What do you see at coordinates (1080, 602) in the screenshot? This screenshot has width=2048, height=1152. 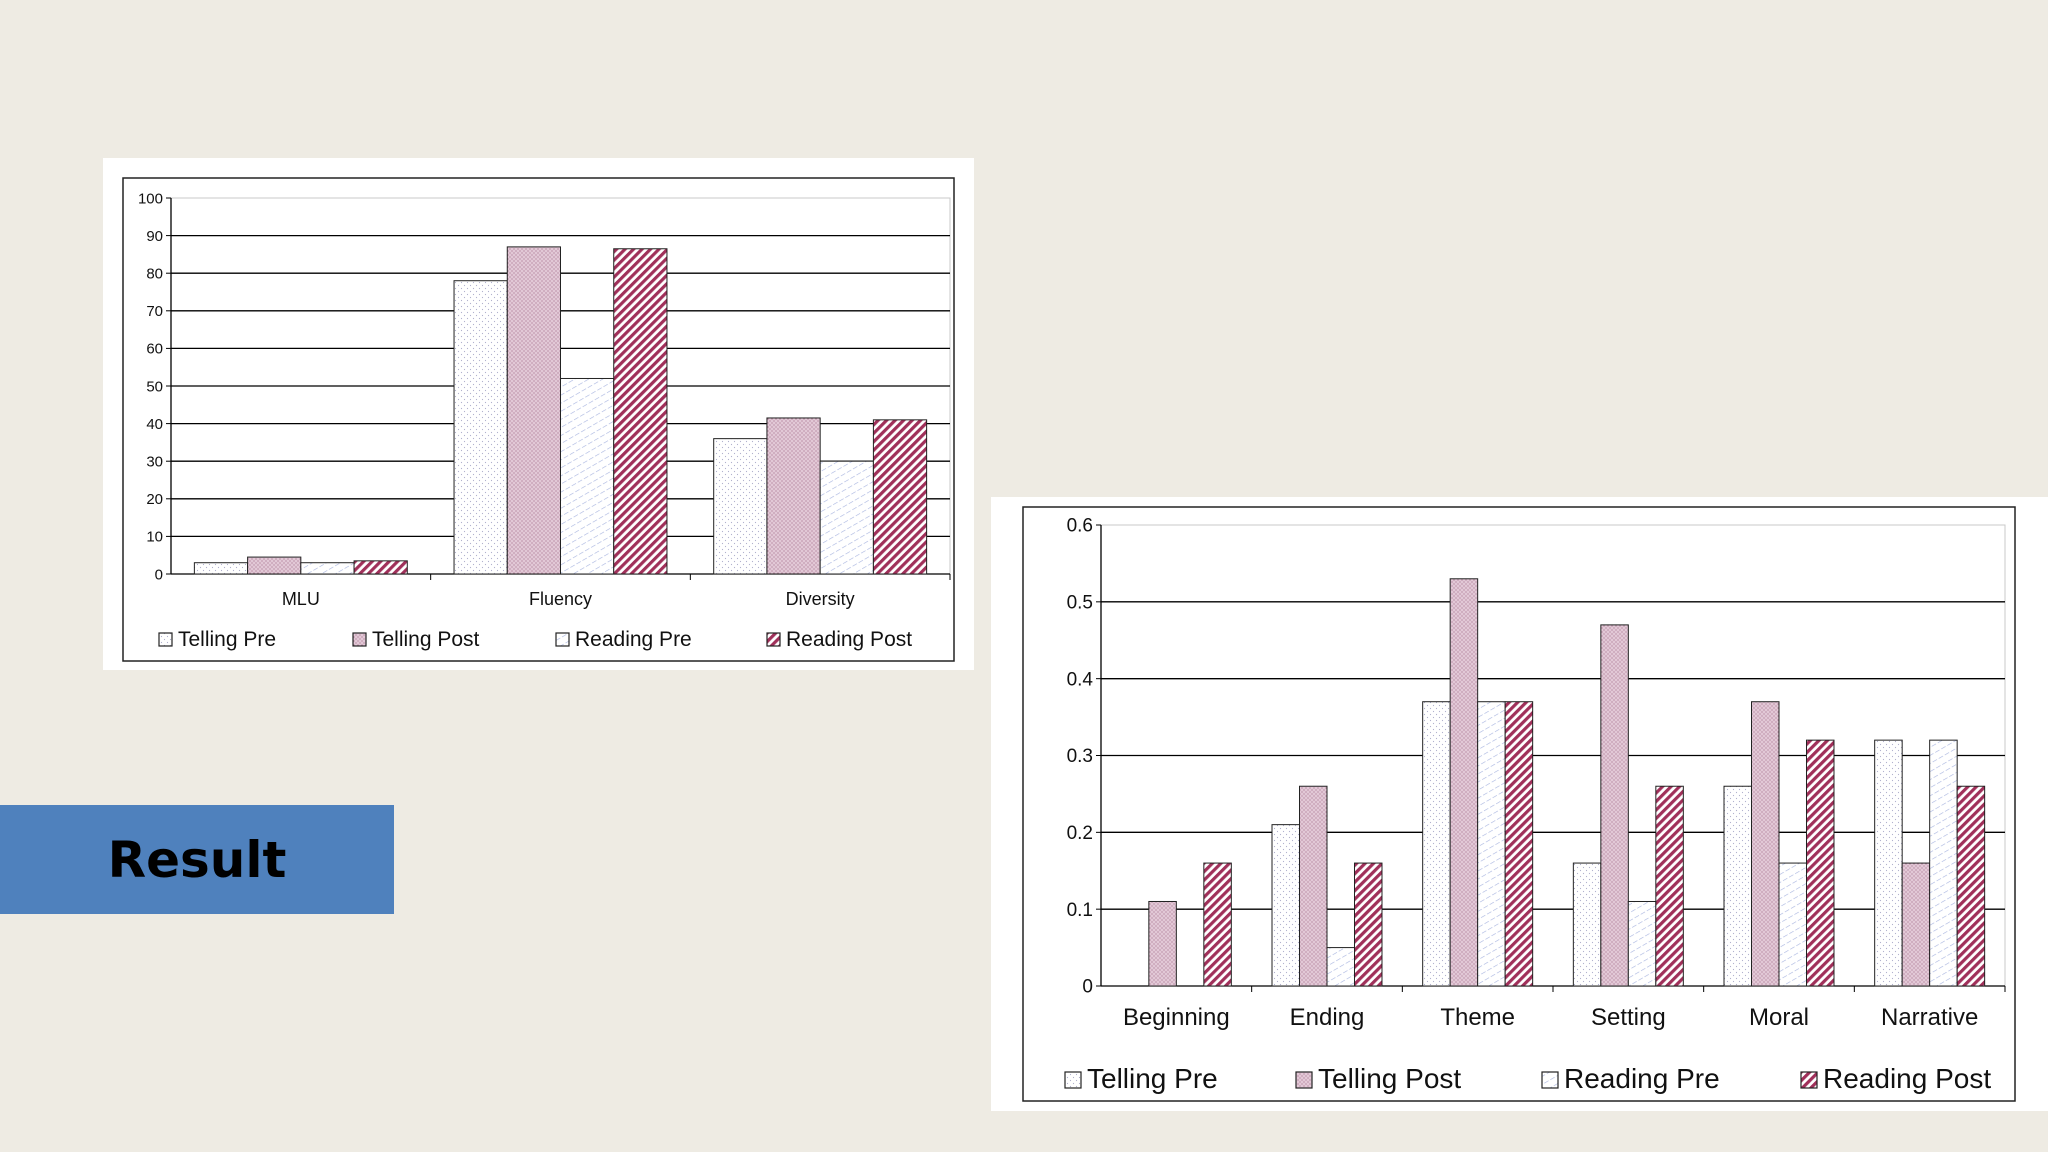 I see `y-tick-label: 0.5` at bounding box center [1080, 602].